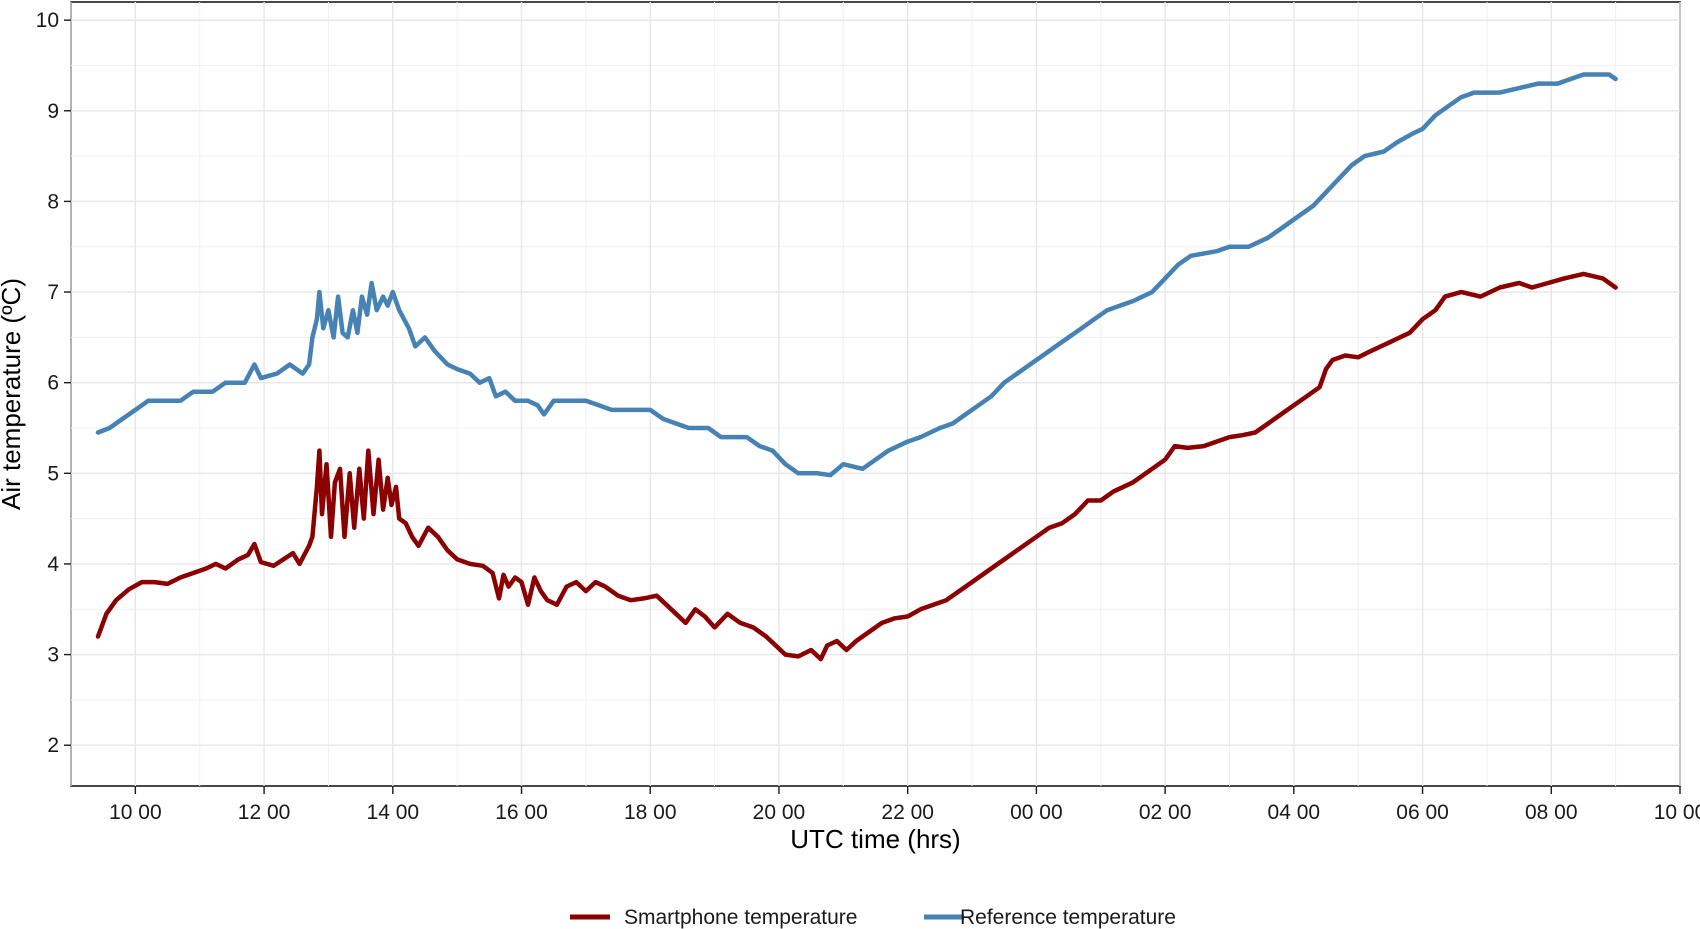  What do you see at coordinates (53, 111) in the screenshot?
I see `y-tick-label: 9` at bounding box center [53, 111].